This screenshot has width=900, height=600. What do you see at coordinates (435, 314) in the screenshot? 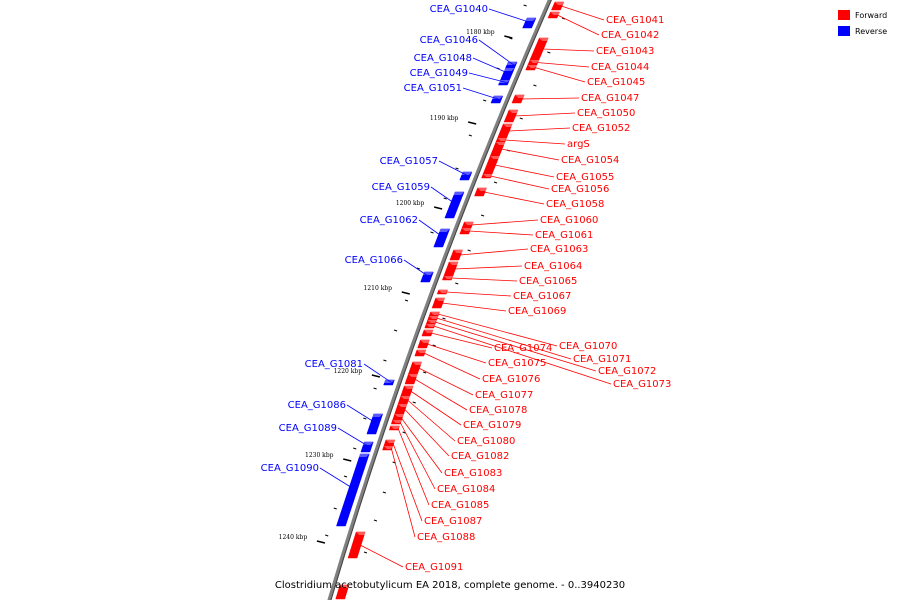
I see `gene-block-cea-g1070` at bounding box center [435, 314].